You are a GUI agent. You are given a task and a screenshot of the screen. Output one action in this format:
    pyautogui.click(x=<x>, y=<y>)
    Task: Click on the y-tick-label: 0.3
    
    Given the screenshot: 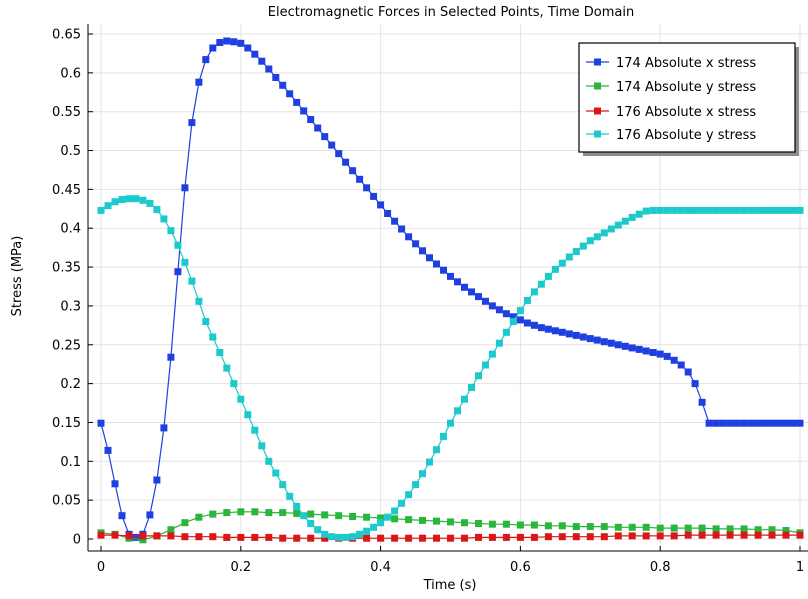 What is the action you would take?
    pyautogui.click(x=70, y=306)
    